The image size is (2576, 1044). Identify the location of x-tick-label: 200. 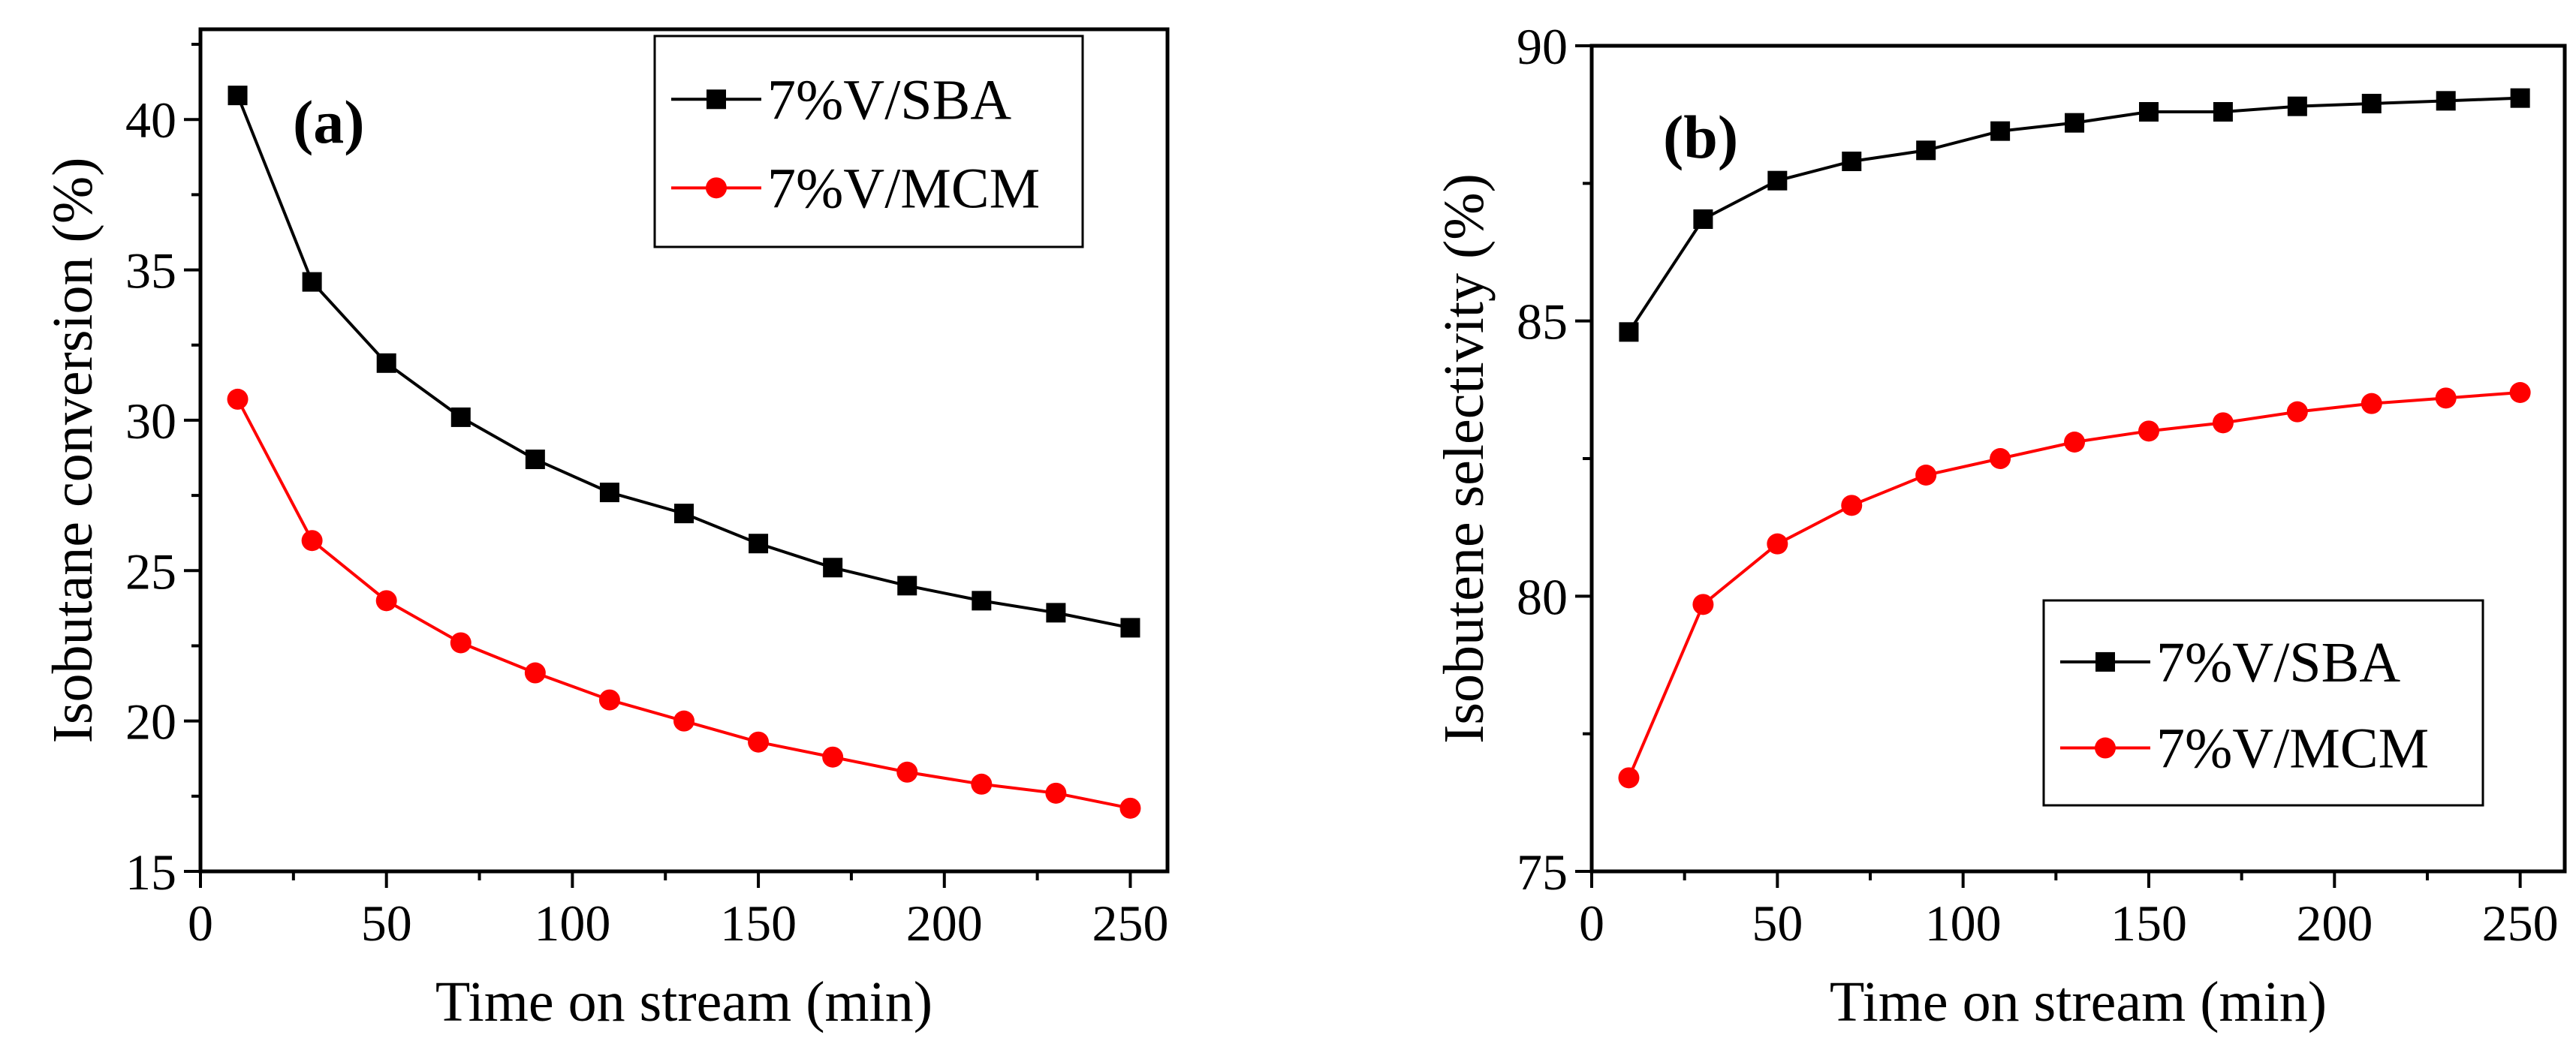
(2334, 923).